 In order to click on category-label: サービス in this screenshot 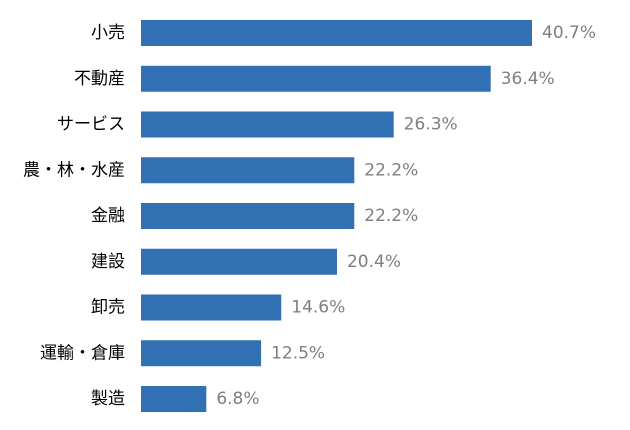, I will do `click(91, 125)`.